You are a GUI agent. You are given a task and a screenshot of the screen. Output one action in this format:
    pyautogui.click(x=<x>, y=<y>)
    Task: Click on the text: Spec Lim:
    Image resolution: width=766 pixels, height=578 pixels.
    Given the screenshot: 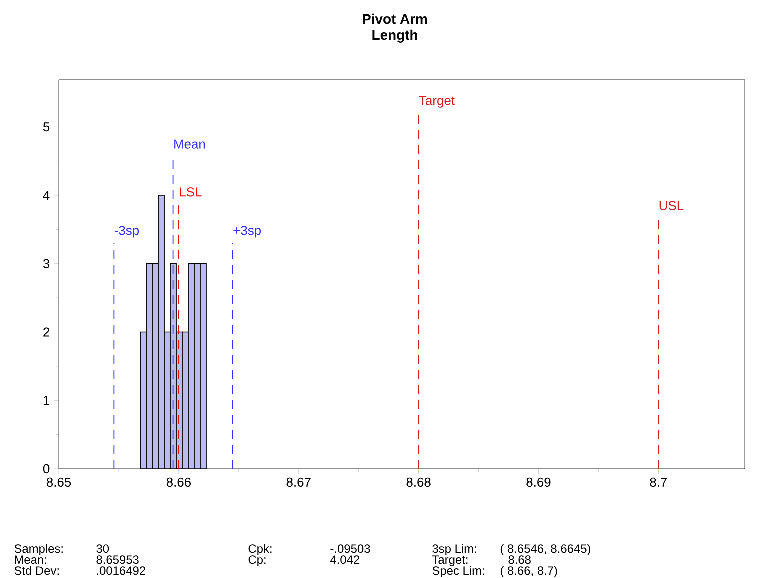 What is the action you would take?
    pyautogui.click(x=458, y=572)
    